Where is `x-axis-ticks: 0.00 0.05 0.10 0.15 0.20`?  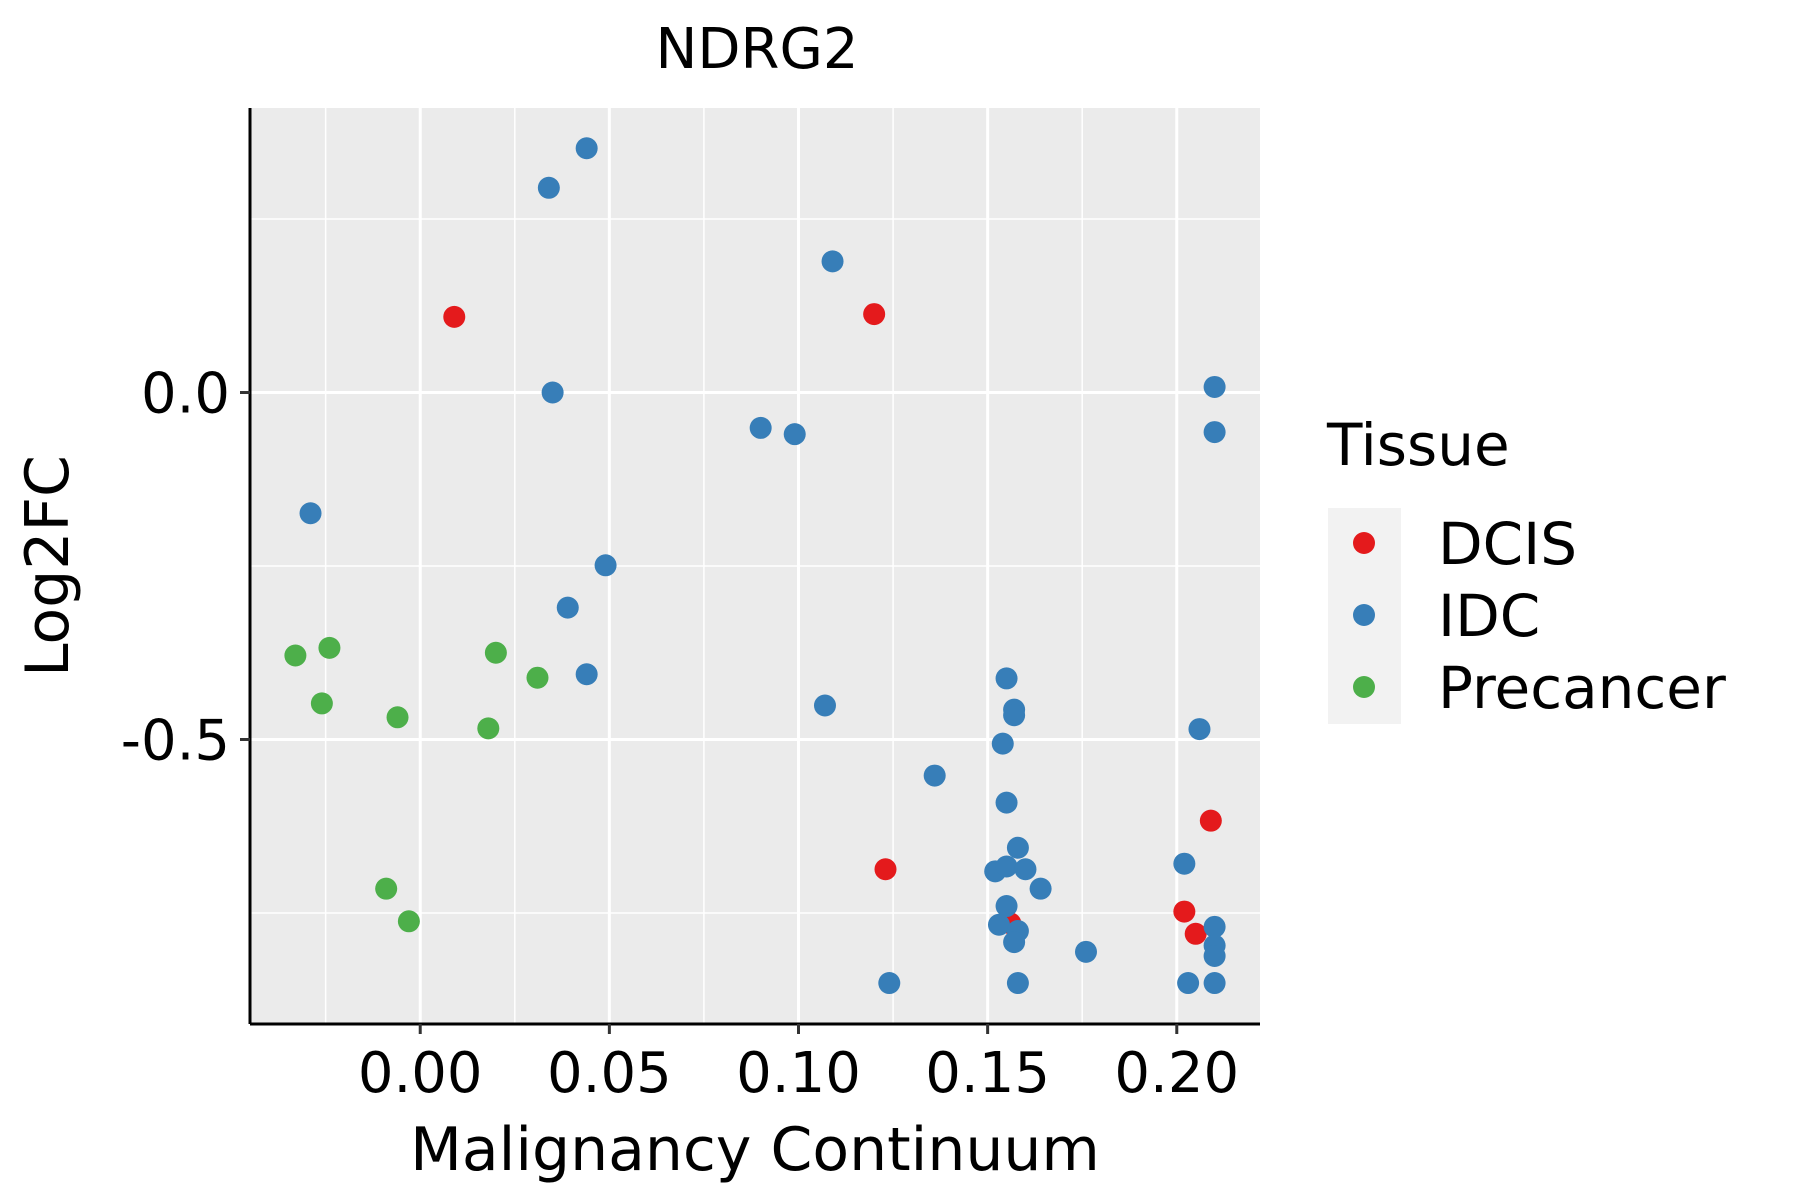
x-axis-ticks: 0.00 0.05 0.10 0.15 0.20 is located at coordinates (798, 1065).